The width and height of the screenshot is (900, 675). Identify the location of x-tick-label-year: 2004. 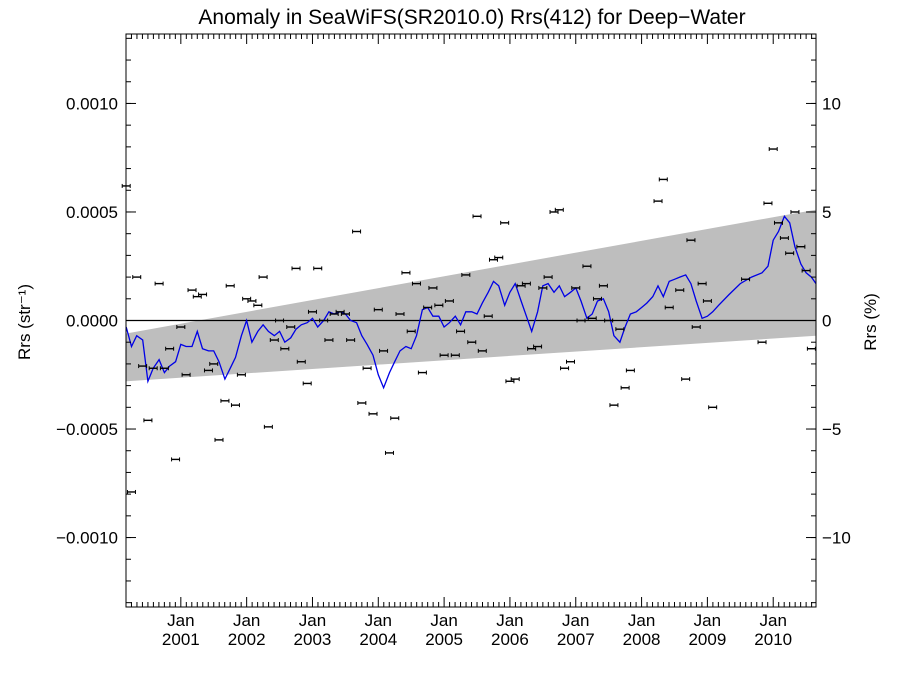
(378, 639).